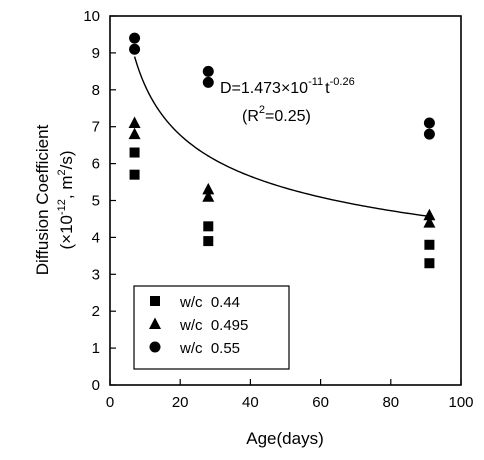 The width and height of the screenshot is (484, 460). What do you see at coordinates (155, 323) in the screenshot?
I see `legend-triangle-marker` at bounding box center [155, 323].